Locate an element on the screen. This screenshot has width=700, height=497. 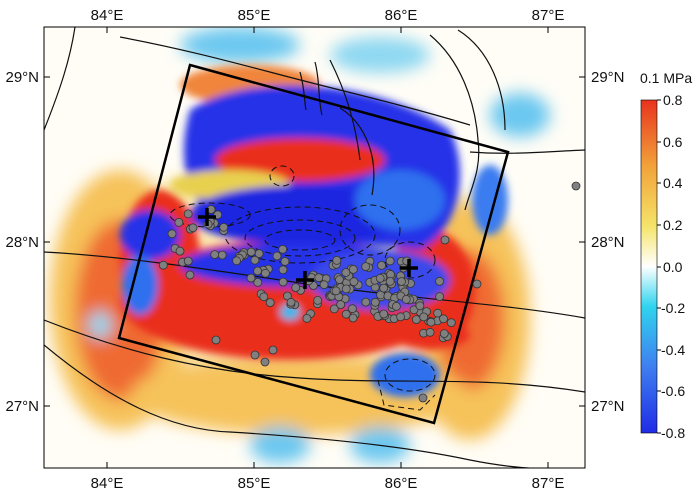
colorbar-tick: -0.6 is located at coordinates (673, 391).